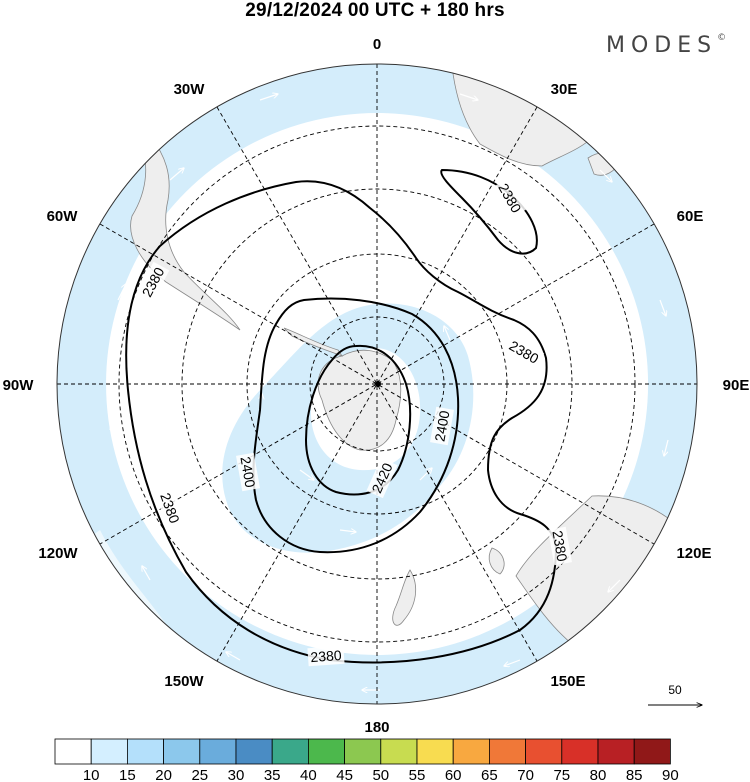  I want to click on colorbar-label: 50, so click(380, 774).